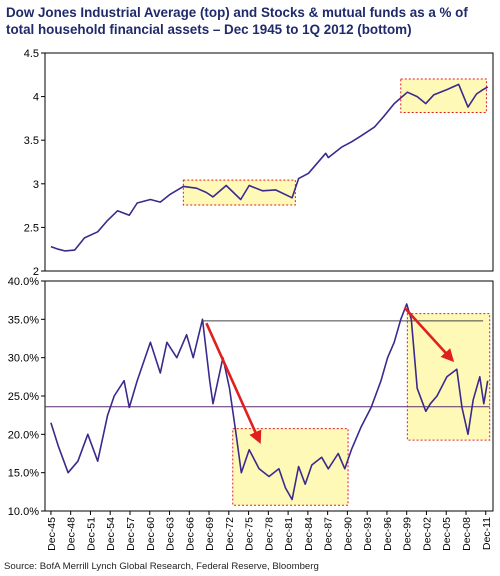 This screenshot has width=500, height=576. I want to click on household-y-tick-label: 30.0%, so click(23, 359).